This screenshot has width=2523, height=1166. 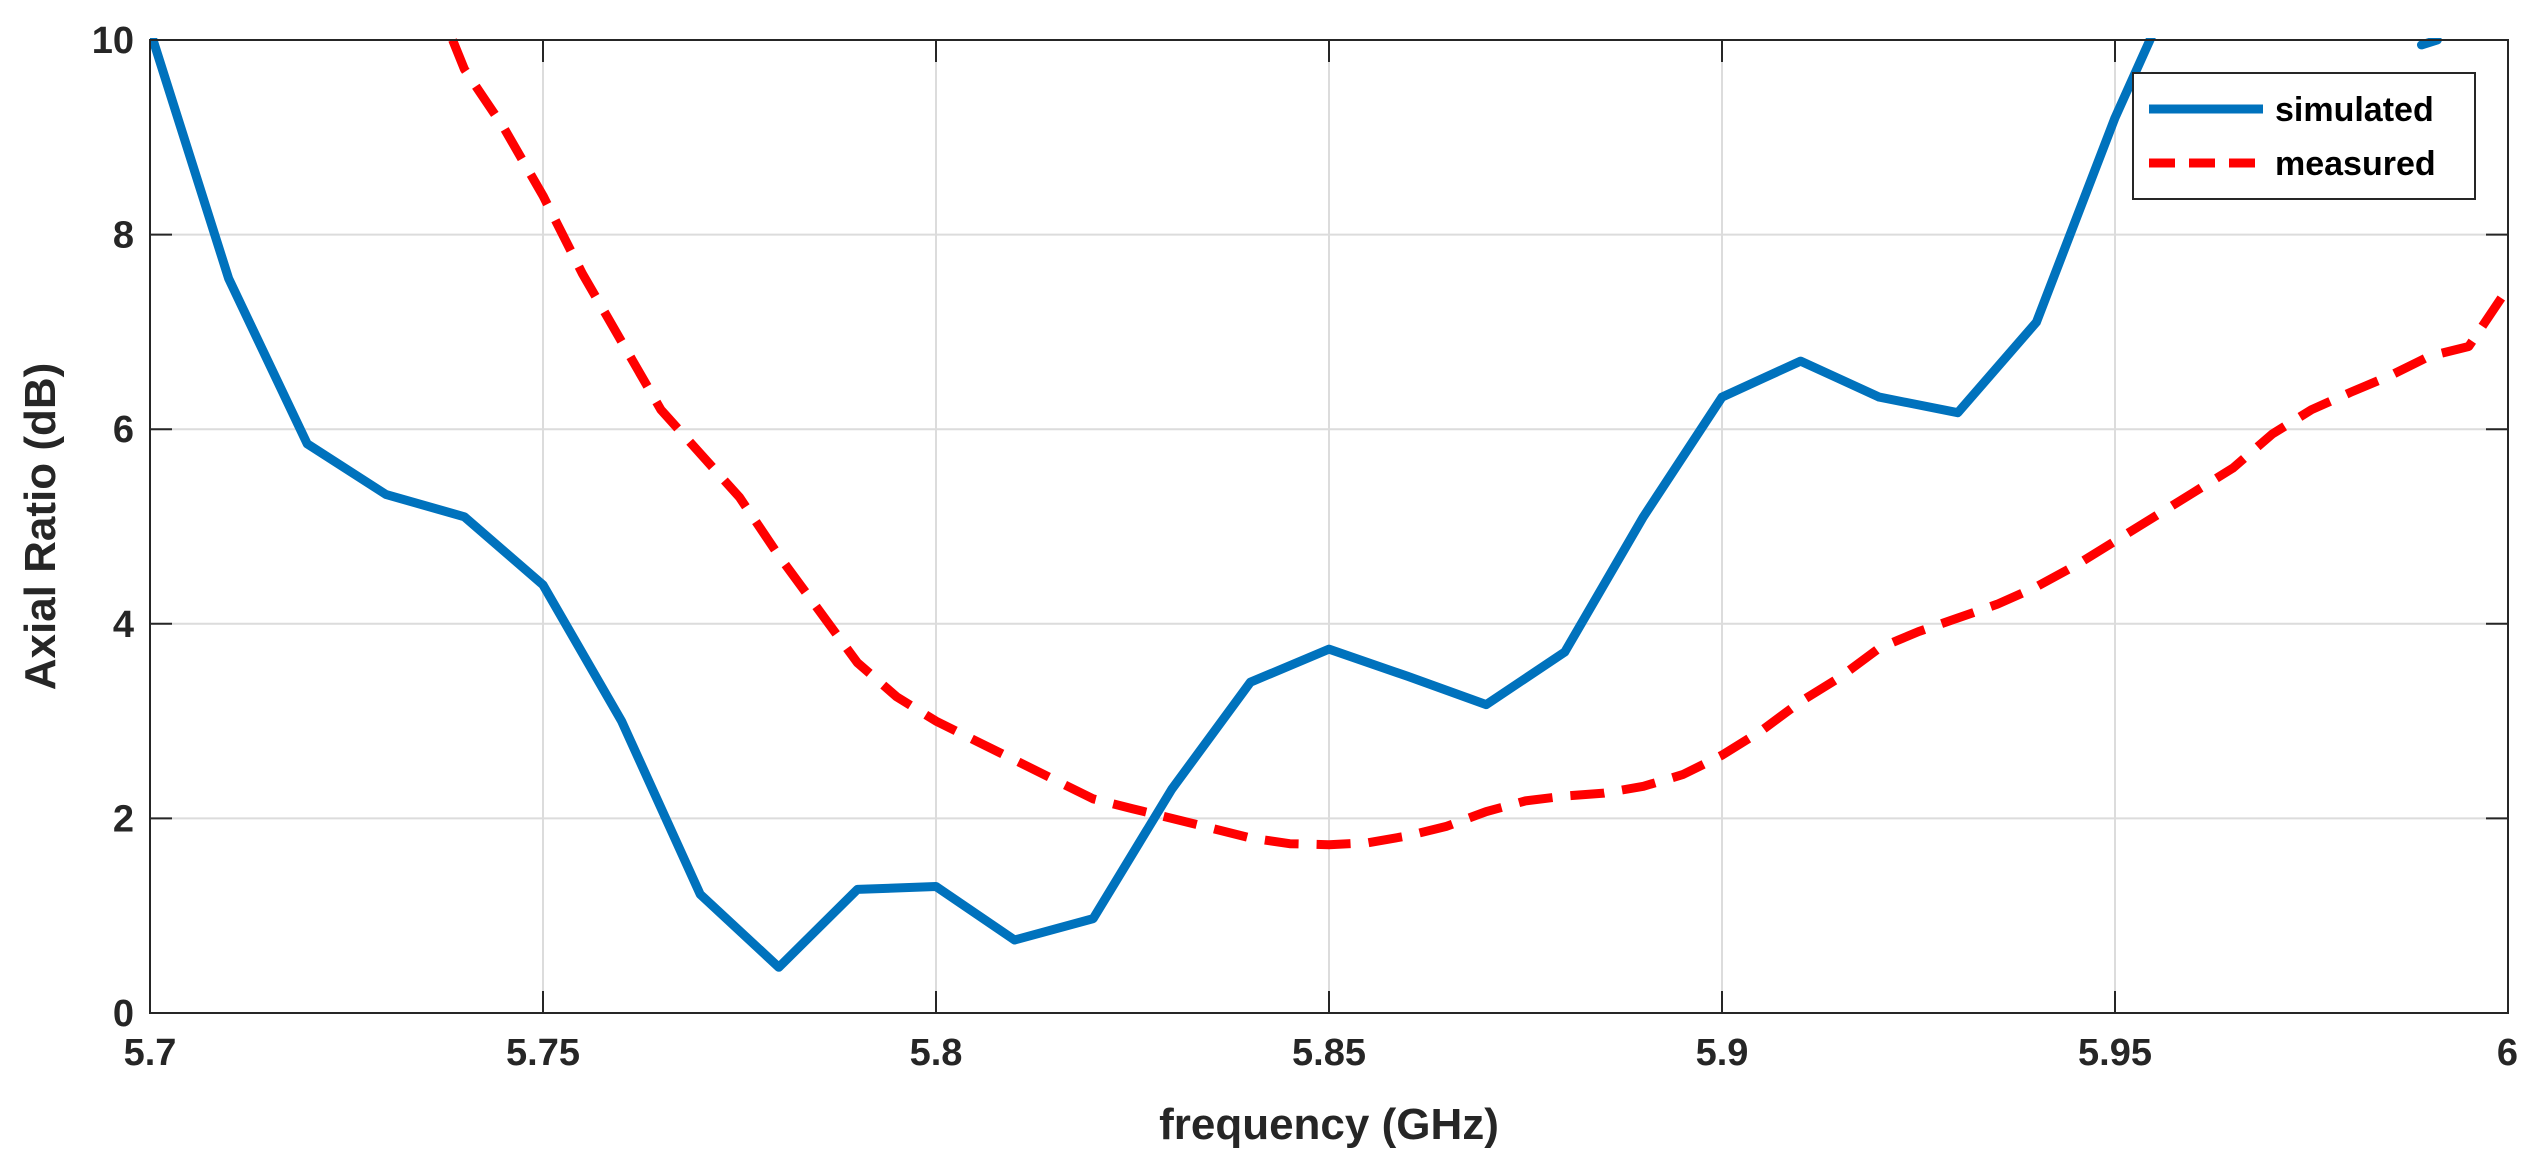 I want to click on x-tick-label: 5.85, so click(x=1329, y=1053).